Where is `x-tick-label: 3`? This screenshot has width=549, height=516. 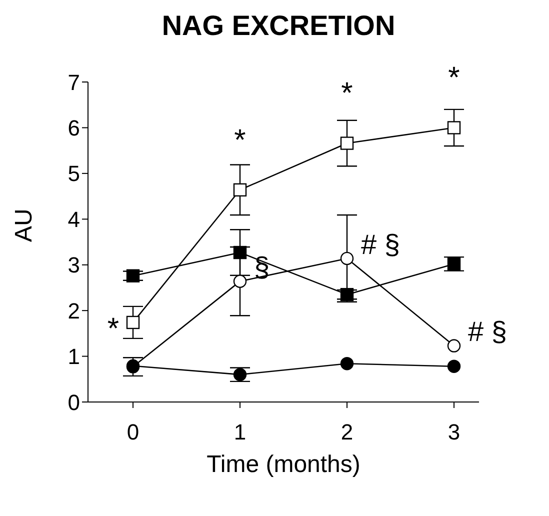
x-tick-label: 3 is located at coordinates (454, 432).